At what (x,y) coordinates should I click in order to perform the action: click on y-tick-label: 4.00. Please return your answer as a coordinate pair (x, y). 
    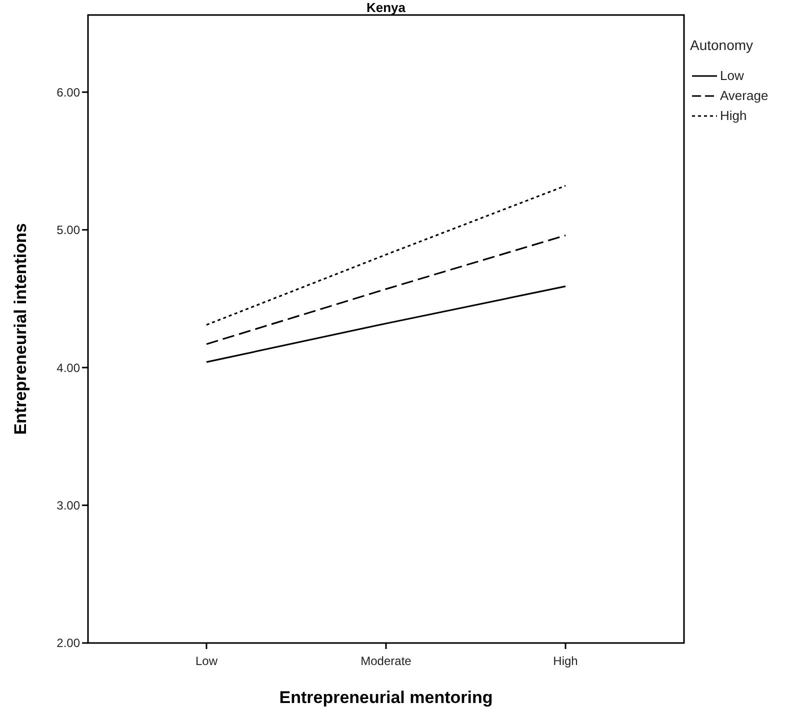
    Looking at the image, I should click on (68, 367).